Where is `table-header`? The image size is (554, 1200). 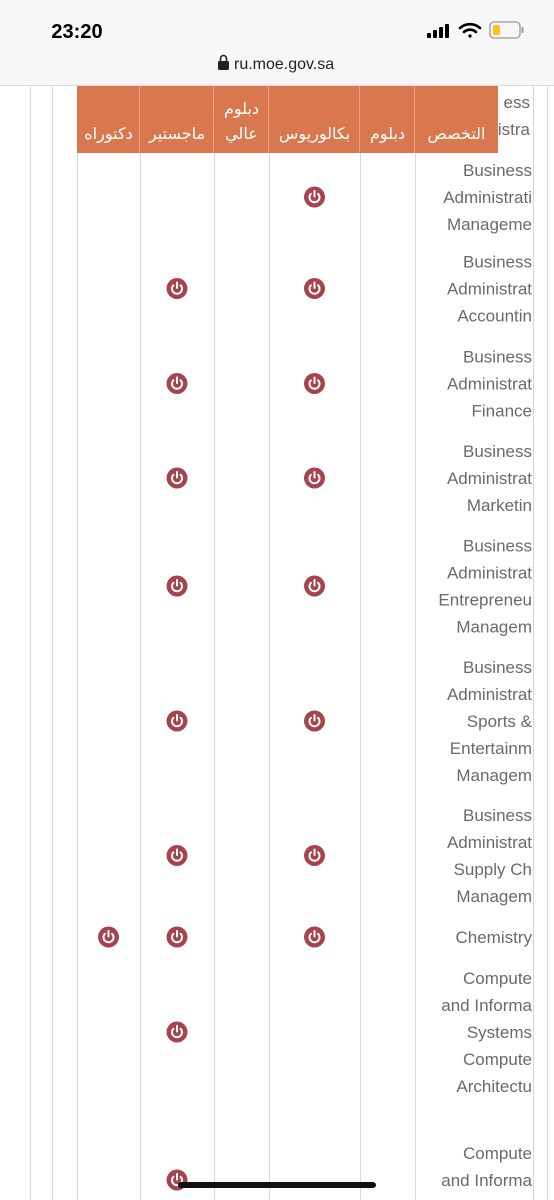 table-header is located at coordinates (287, 119).